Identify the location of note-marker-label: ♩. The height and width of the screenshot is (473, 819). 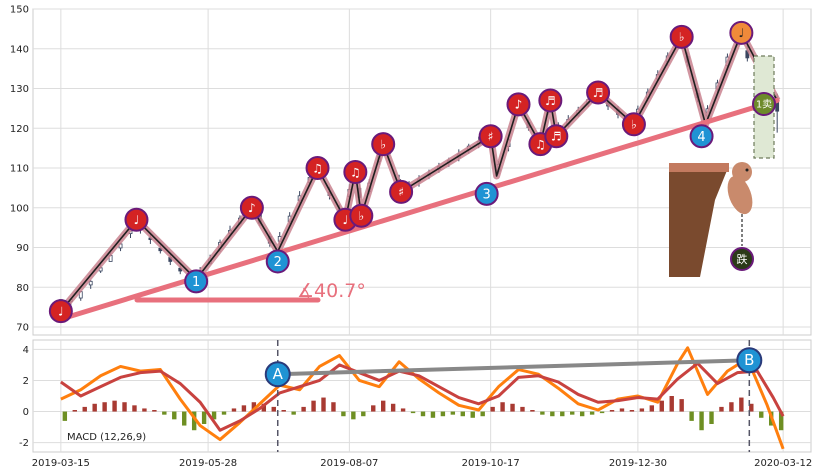
(137, 220).